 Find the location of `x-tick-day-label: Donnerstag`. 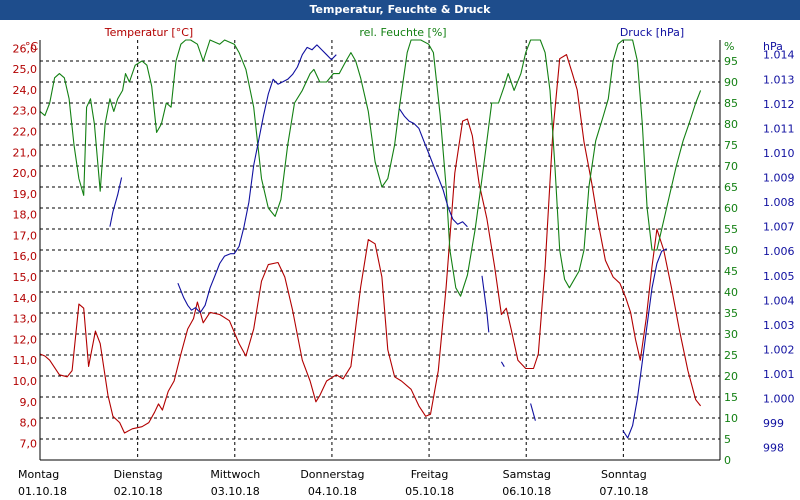

x-tick-day-label: Donnerstag is located at coordinates (332, 474).